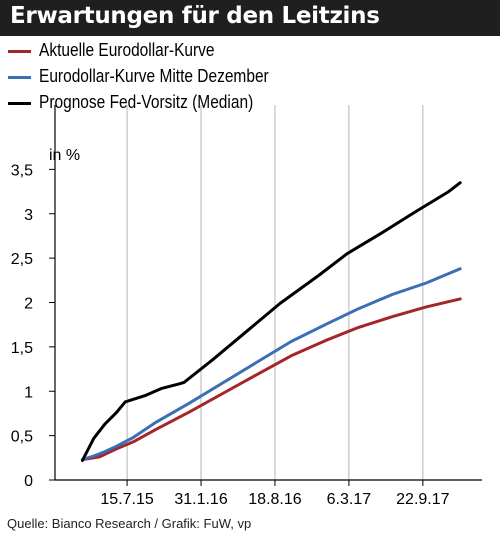 Image resolution: width=500 pixels, height=535 pixels. I want to click on x-tick-label-1: 31.1.16, so click(200, 499).